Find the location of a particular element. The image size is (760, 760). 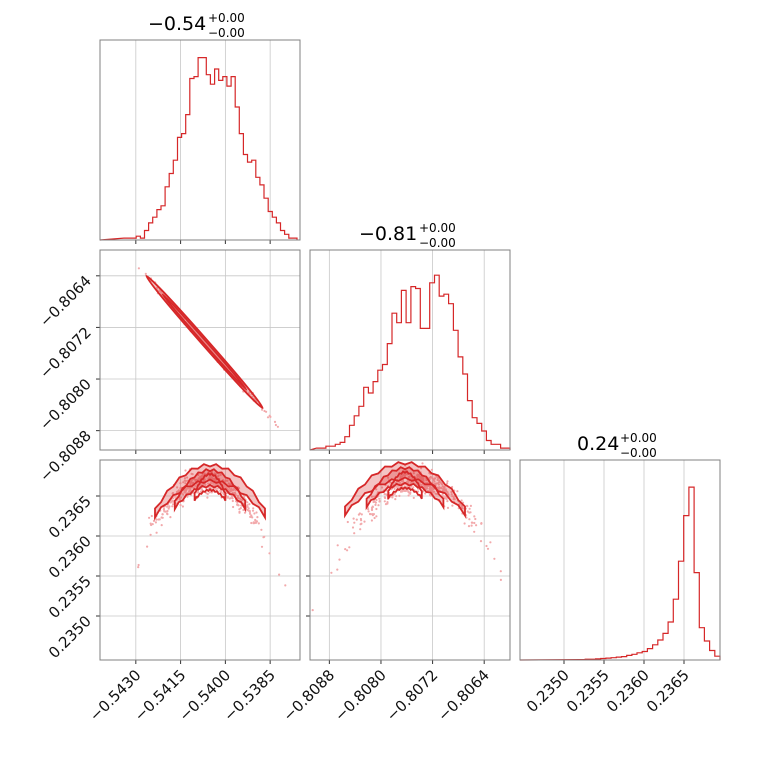

y-tick-label-param-2: 0.2350 is located at coordinates (70, 637).